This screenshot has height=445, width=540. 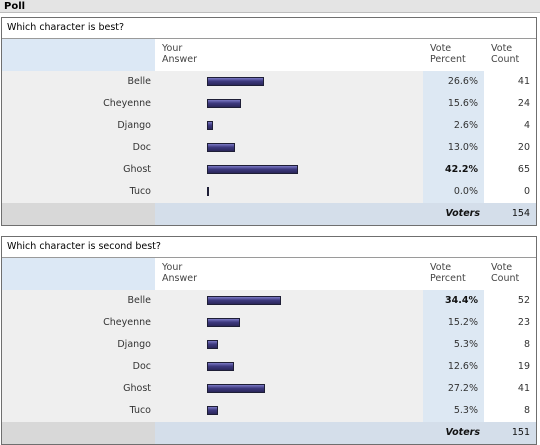 What do you see at coordinates (510, 367) in the screenshot?
I see `option-count-cell: 19` at bounding box center [510, 367].